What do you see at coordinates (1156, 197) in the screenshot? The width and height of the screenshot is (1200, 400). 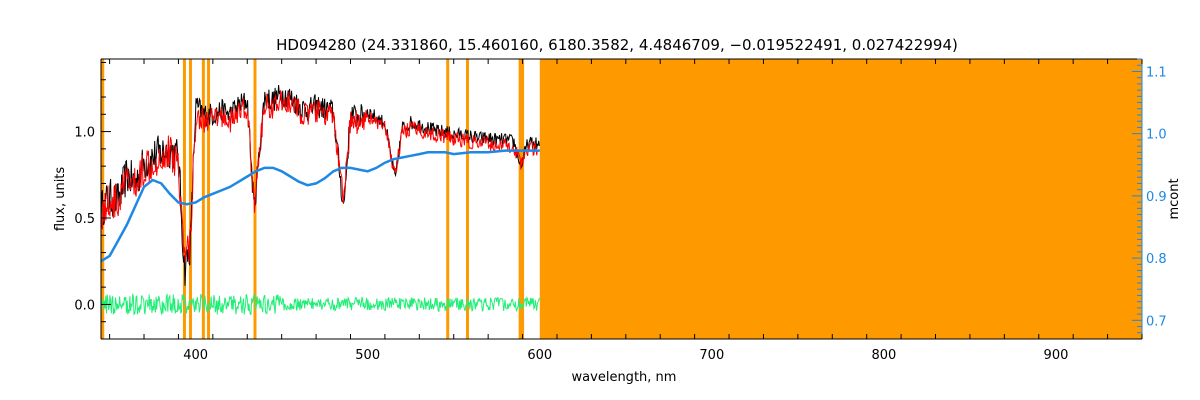 I see `y2-tick-label: 0.9` at bounding box center [1156, 197].